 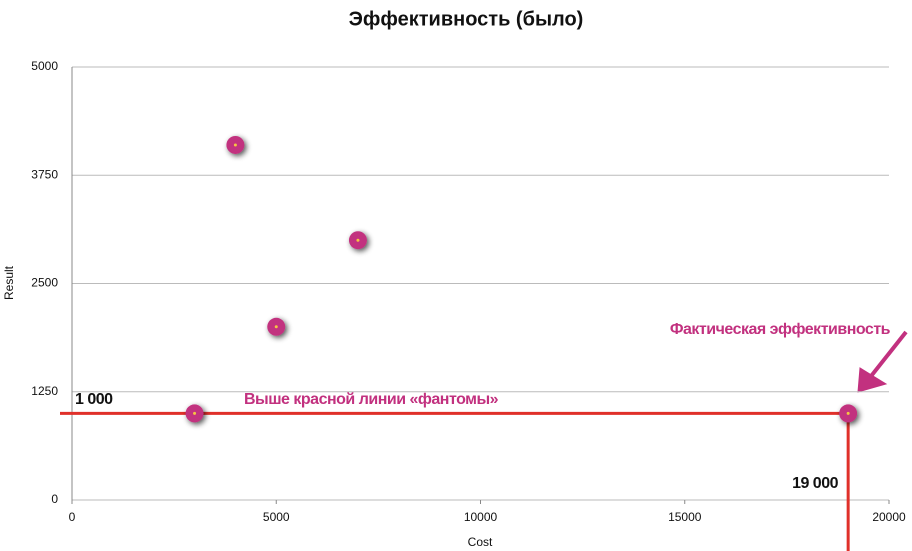 I want to click on x-axis-label: Cost, so click(x=480, y=542).